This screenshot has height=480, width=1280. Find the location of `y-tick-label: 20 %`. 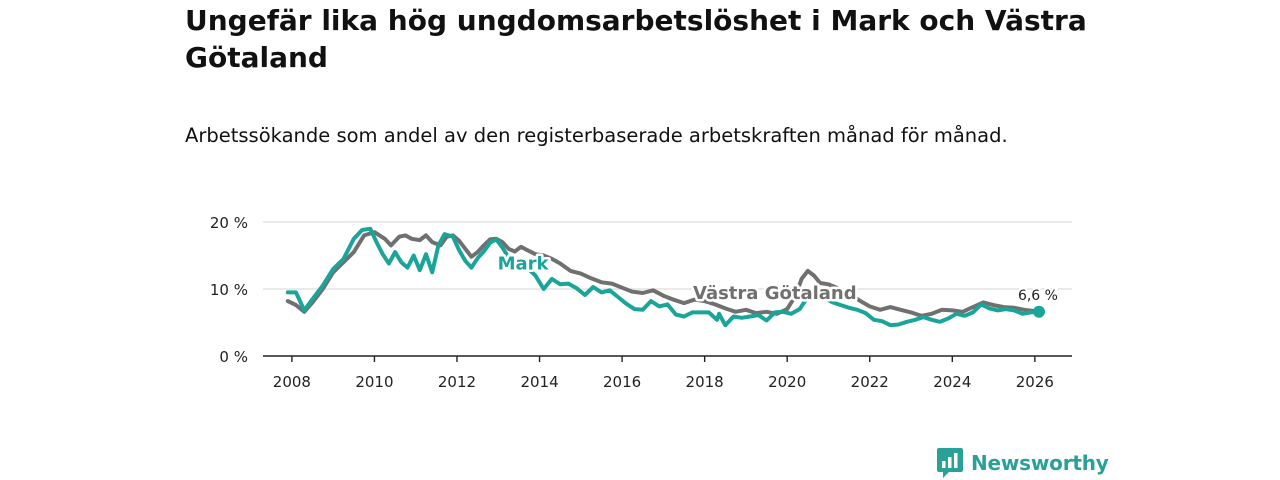

y-tick-label: 20 % is located at coordinates (229, 223).